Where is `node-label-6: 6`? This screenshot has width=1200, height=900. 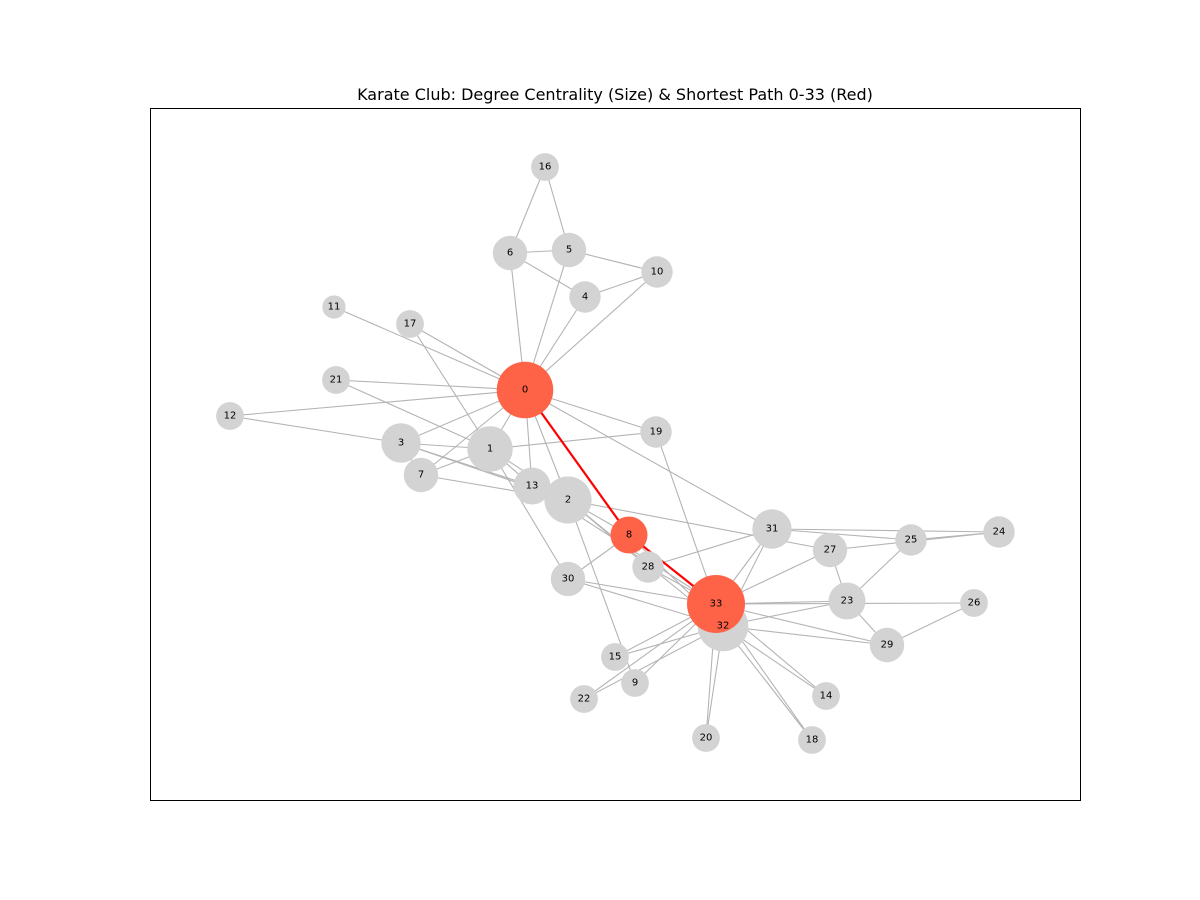 node-label-6: 6 is located at coordinates (510, 253).